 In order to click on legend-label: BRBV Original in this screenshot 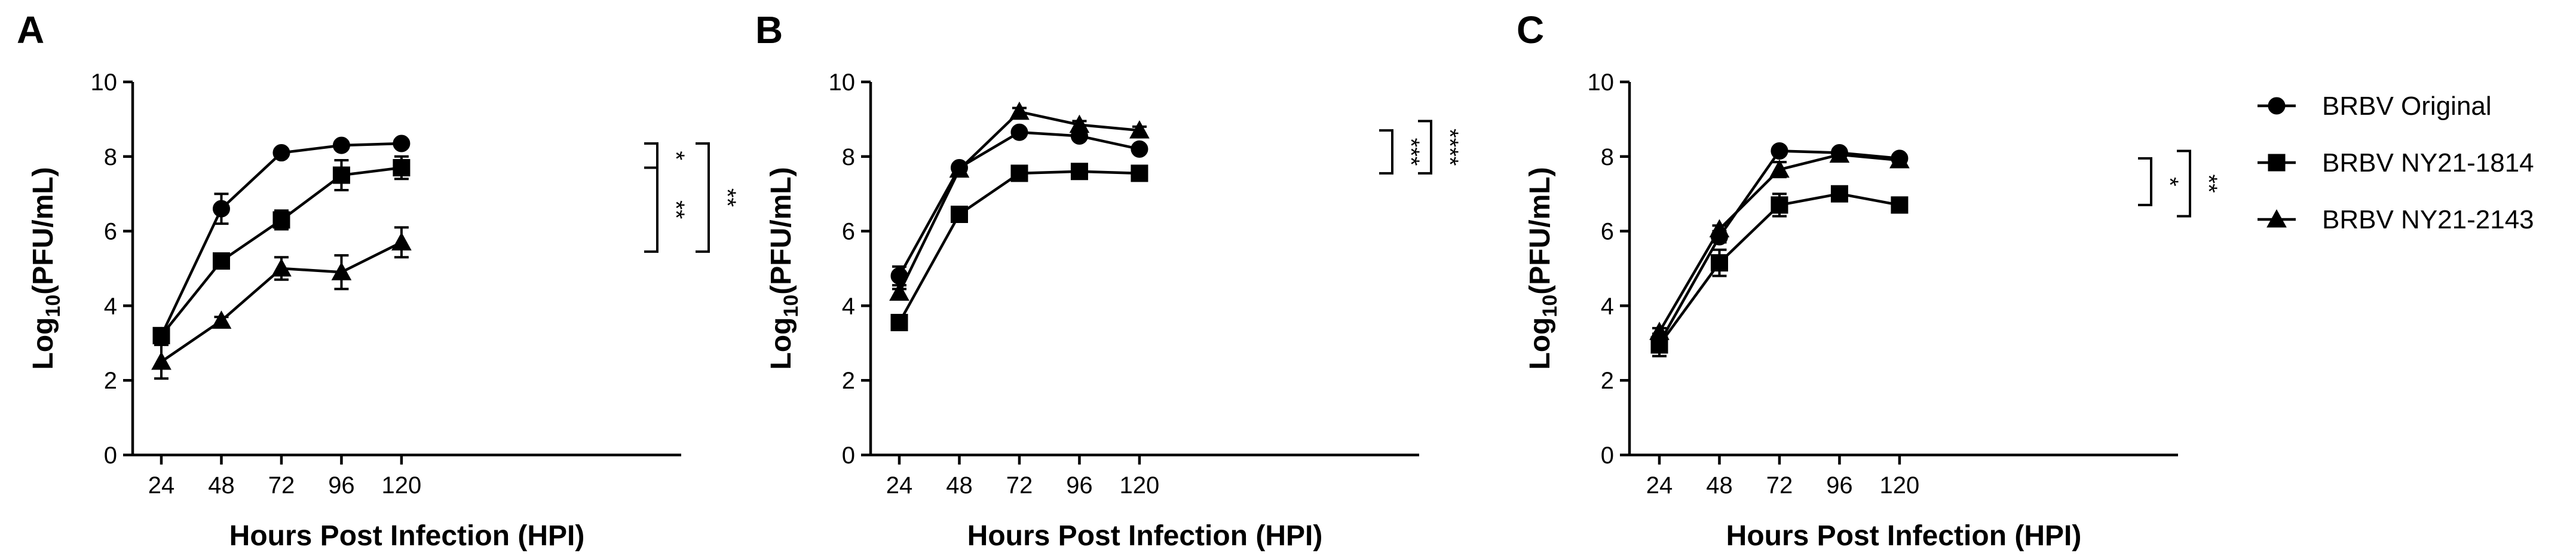, I will do `click(2407, 106)`.